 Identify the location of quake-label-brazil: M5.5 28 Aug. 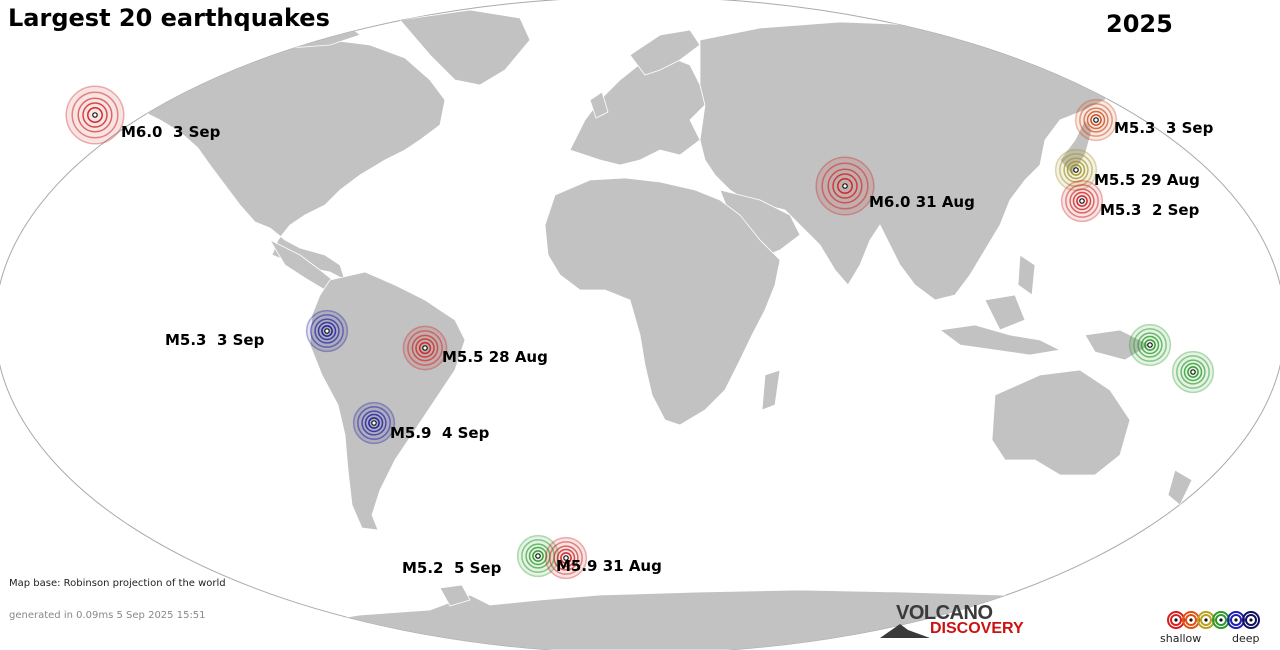
(495, 357).